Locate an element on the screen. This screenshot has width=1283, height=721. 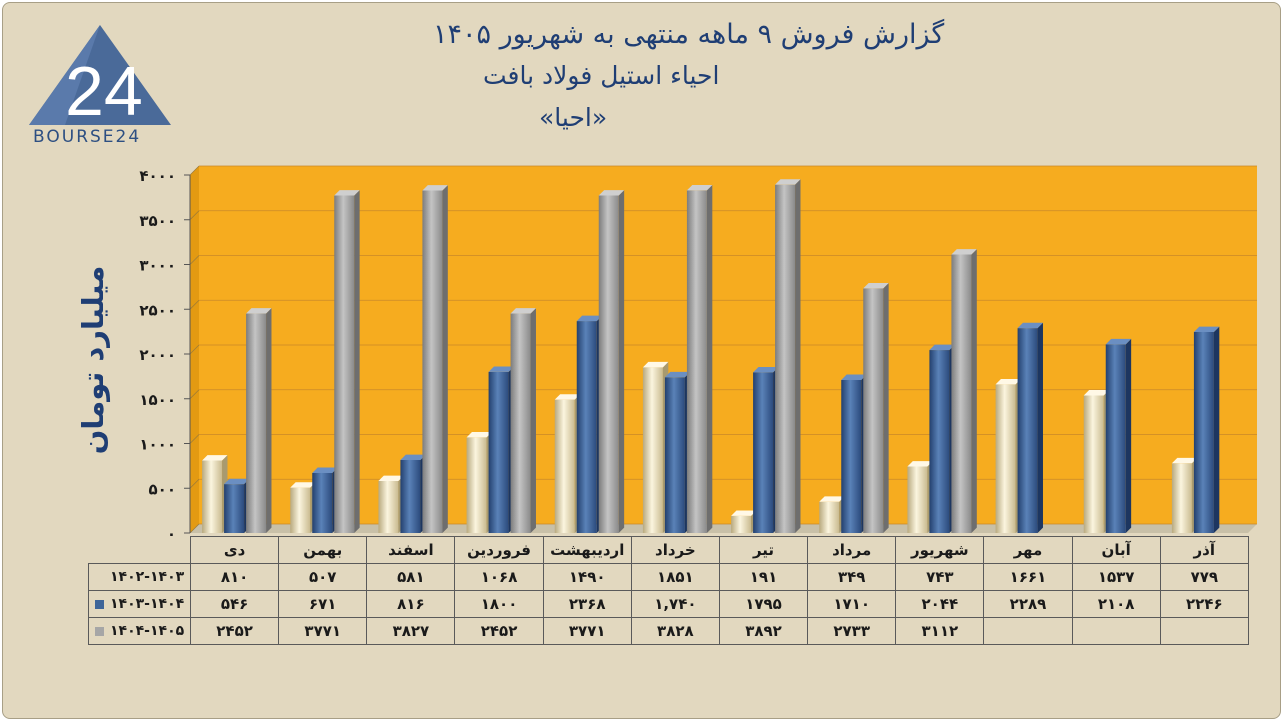
y-tick-label: ۱۵۰۰ is located at coordinates (157, 400).